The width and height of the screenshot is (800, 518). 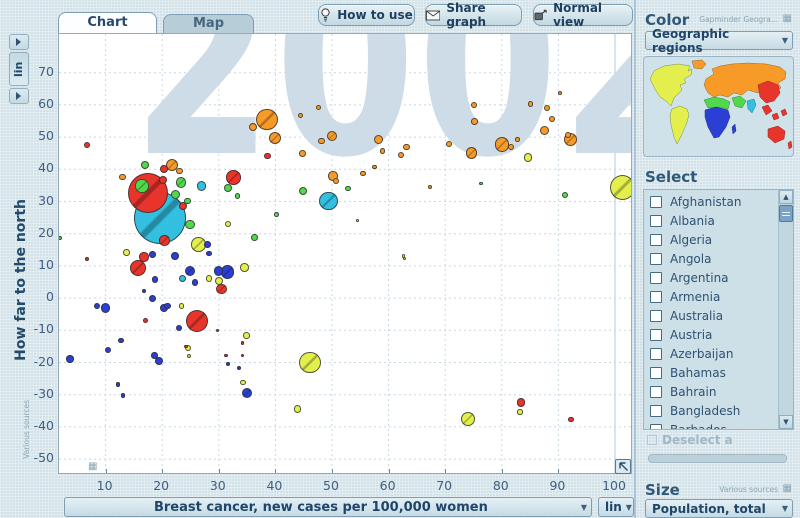 I want to click on country-row: Afghanistan, so click(x=718, y=201).